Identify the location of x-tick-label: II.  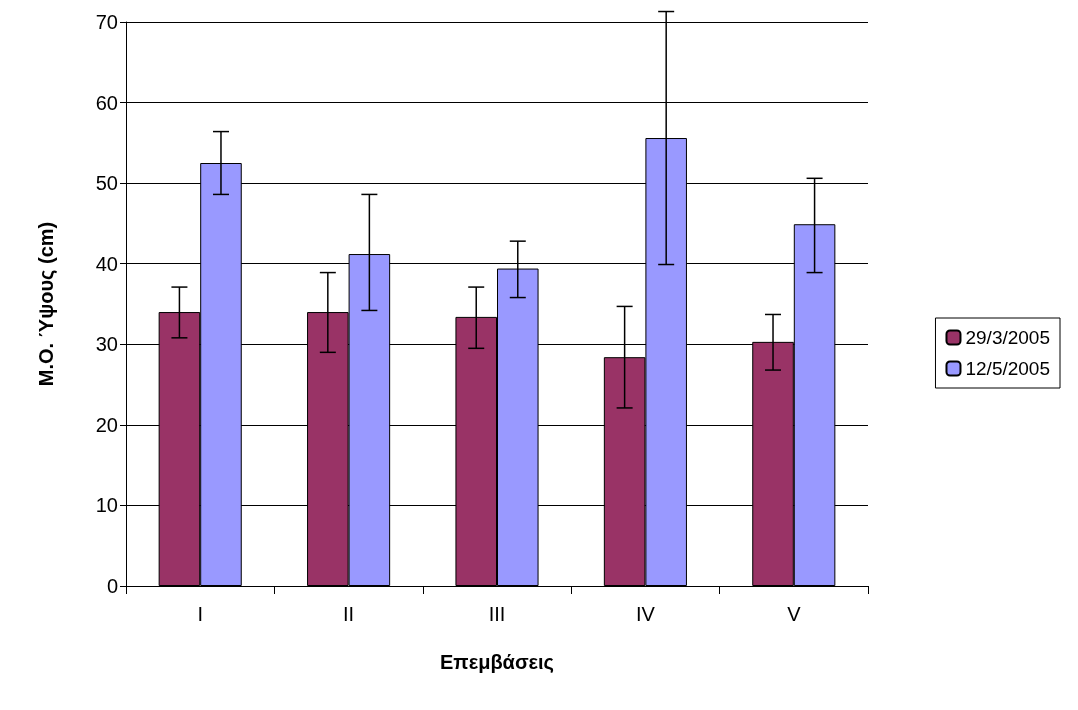
(349, 614).